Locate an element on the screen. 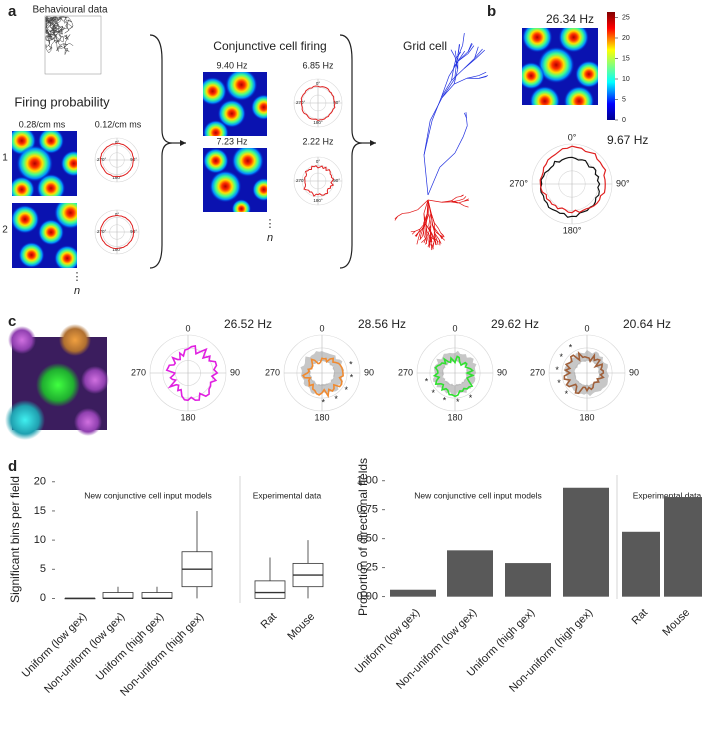  polar-angle-label: 180° is located at coordinates (318, 122).